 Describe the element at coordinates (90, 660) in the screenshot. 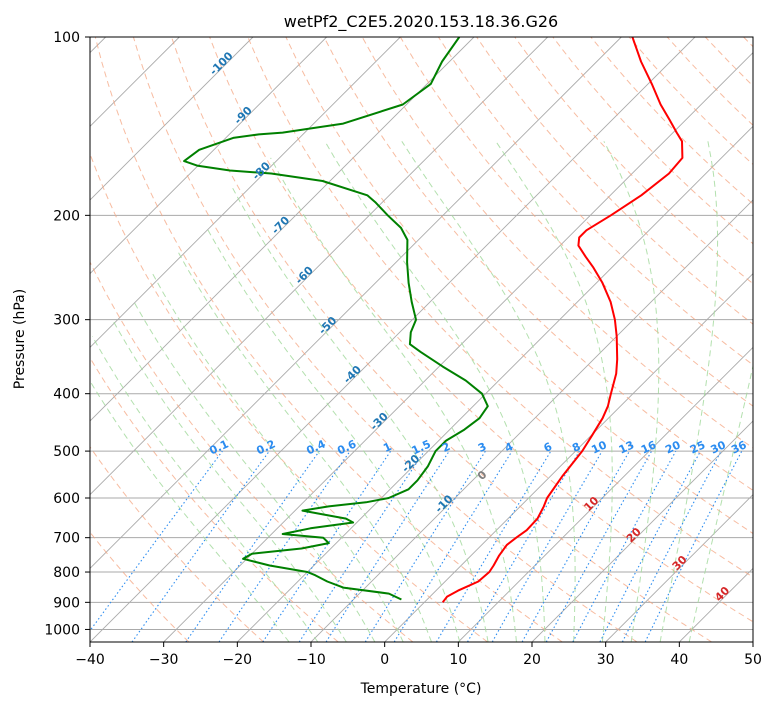

I see `x-tick-label: −40` at that location.